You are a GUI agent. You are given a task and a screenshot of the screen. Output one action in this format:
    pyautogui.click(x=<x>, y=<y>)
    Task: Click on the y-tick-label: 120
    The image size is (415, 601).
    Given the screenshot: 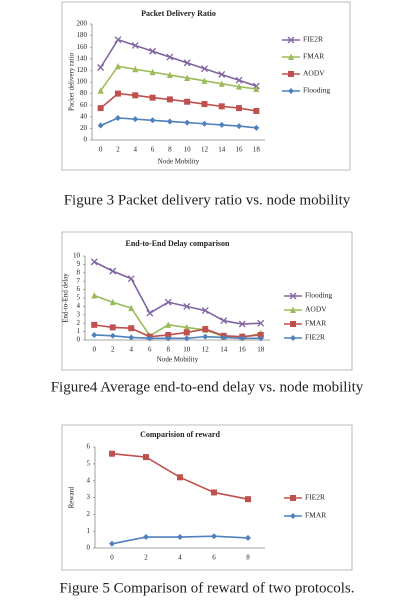 What is the action you would take?
    pyautogui.click(x=82, y=70)
    